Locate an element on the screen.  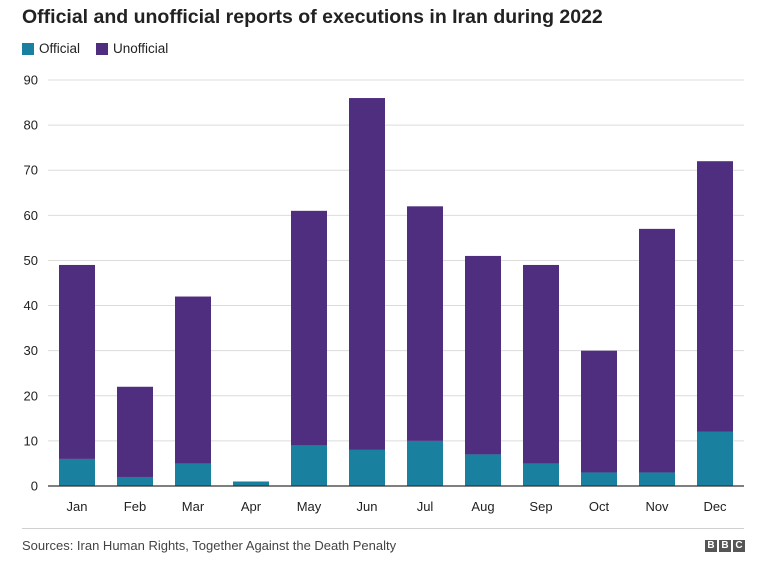
bar-official-feb is located at coordinates (135, 481).